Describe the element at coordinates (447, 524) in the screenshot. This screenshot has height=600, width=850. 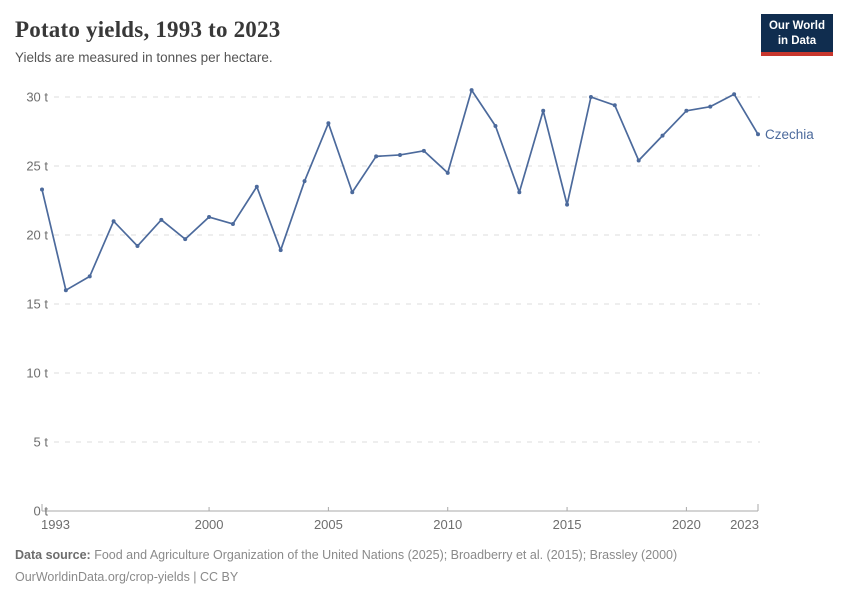
I see `x-axis-tick-label: 2010` at that location.